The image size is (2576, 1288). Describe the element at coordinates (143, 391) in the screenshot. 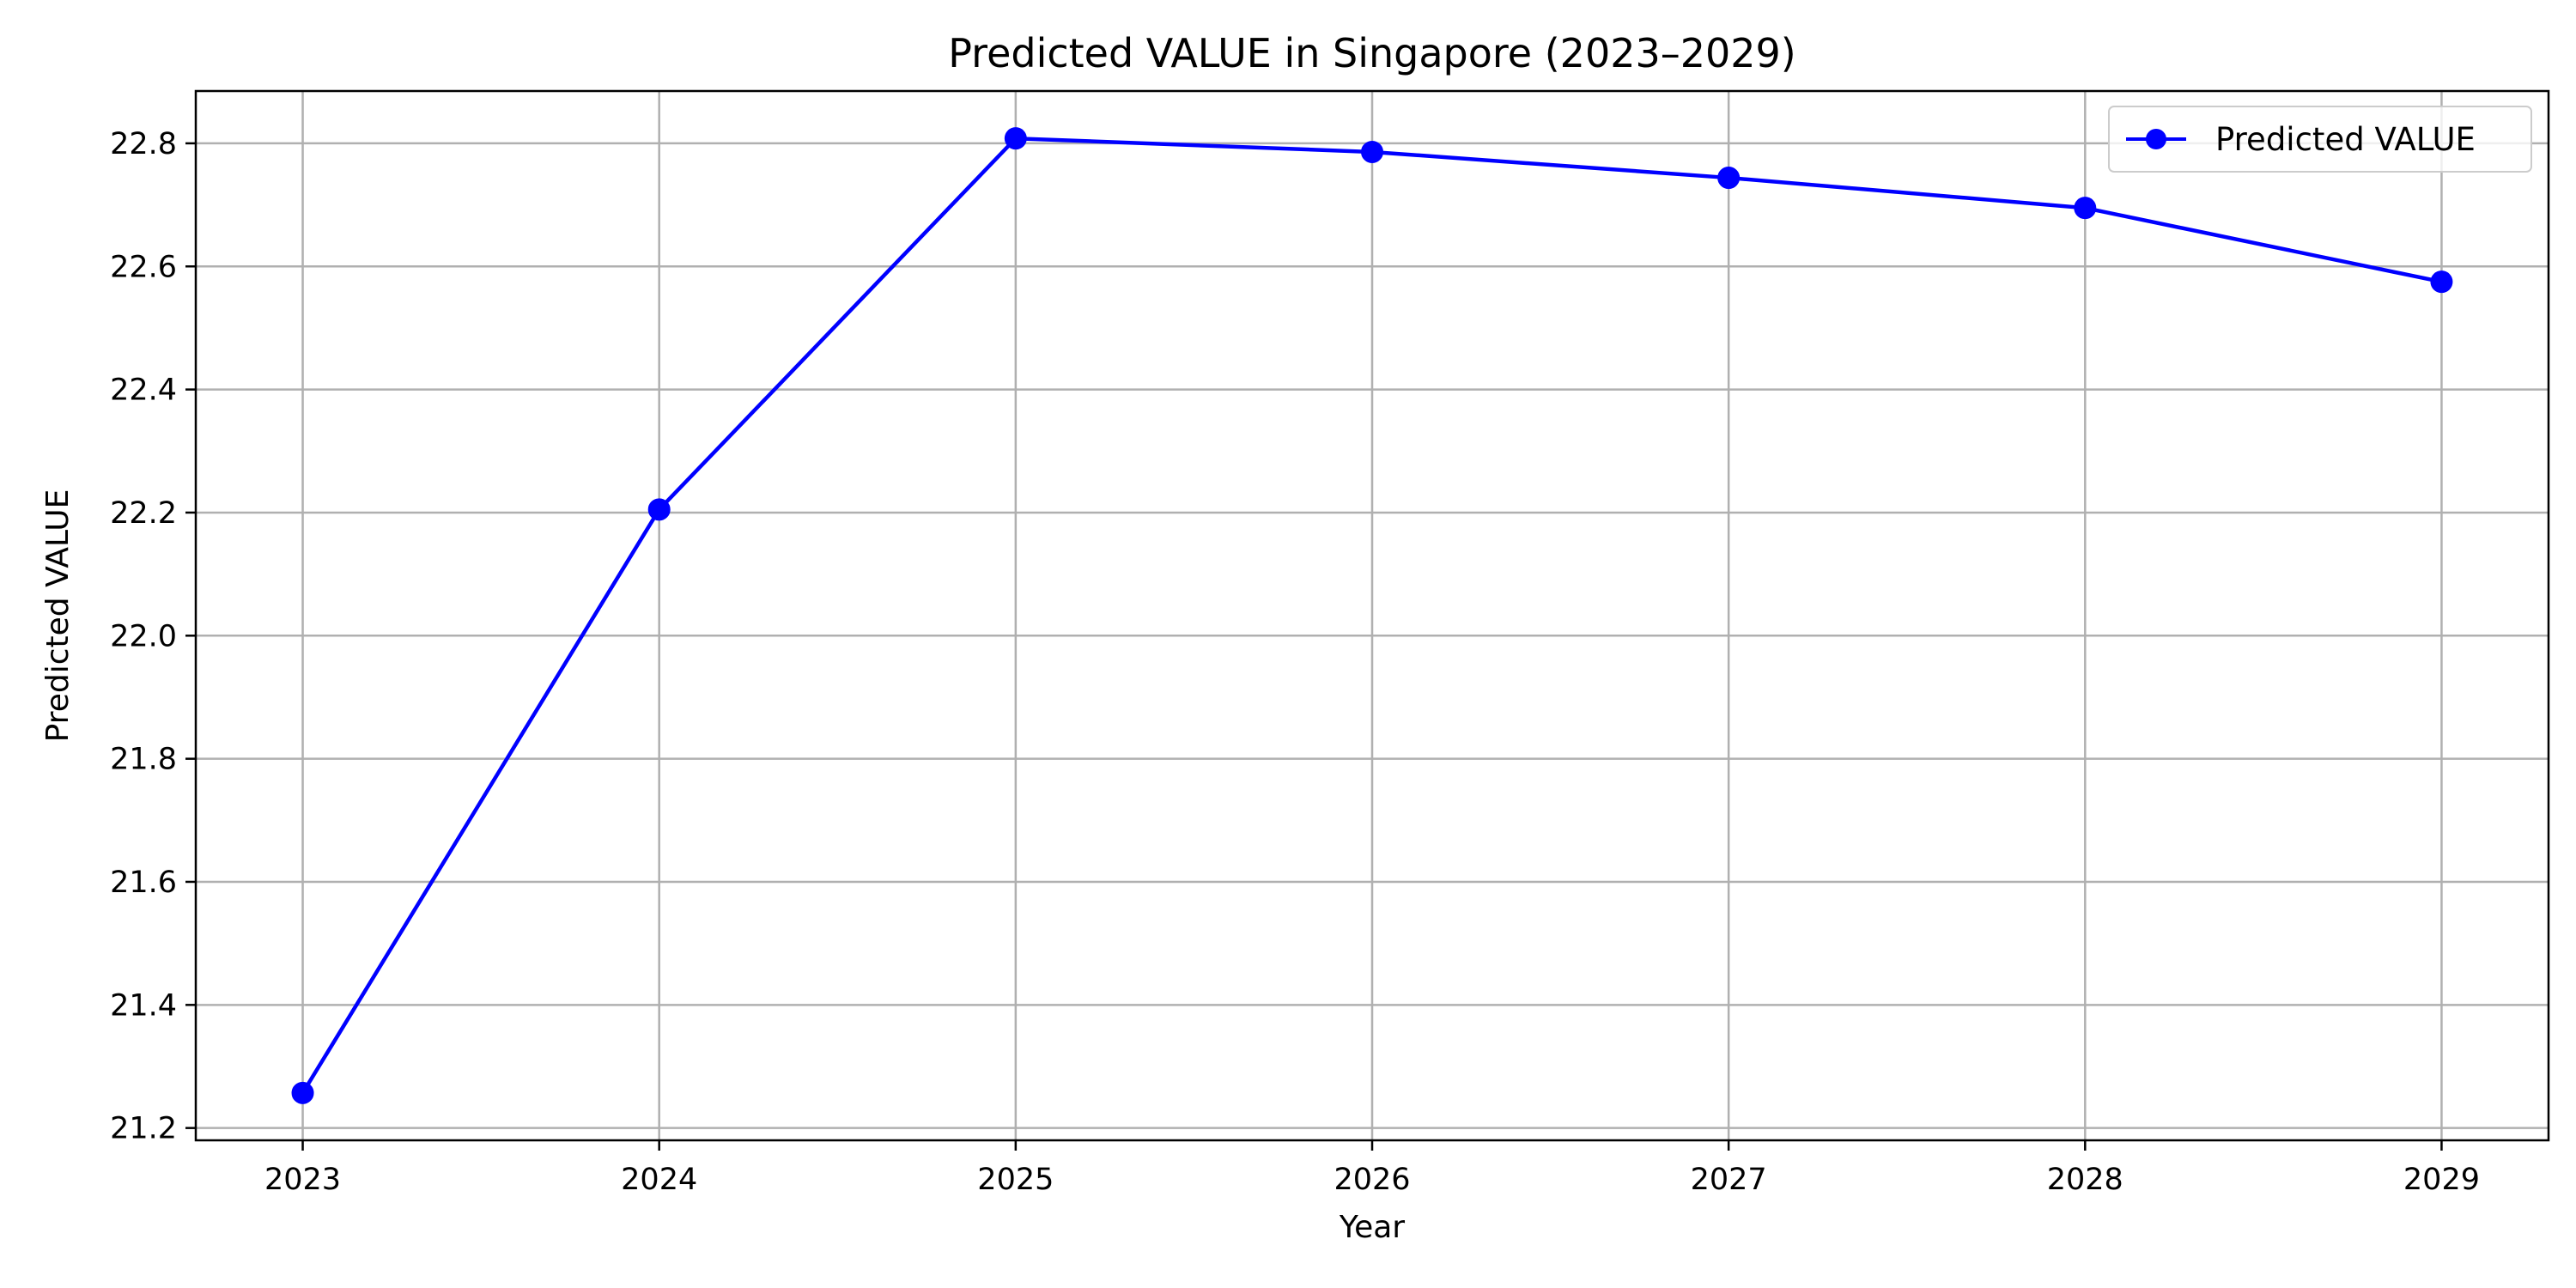

I see `y-tick-label: 22.4` at that location.